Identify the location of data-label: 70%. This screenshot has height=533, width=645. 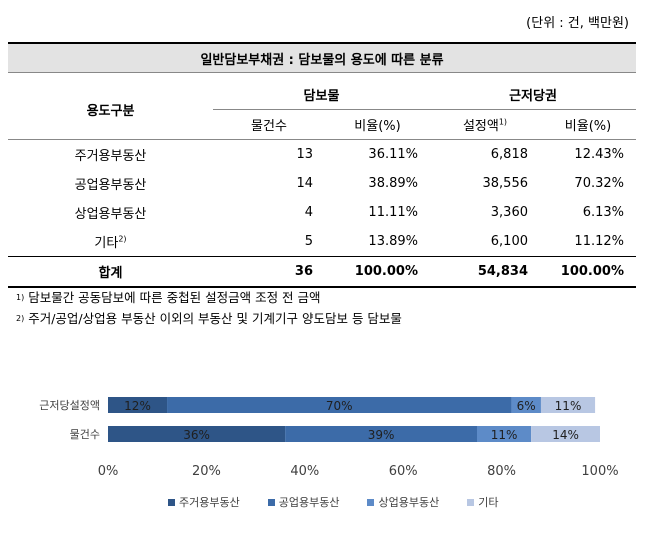
(339, 406).